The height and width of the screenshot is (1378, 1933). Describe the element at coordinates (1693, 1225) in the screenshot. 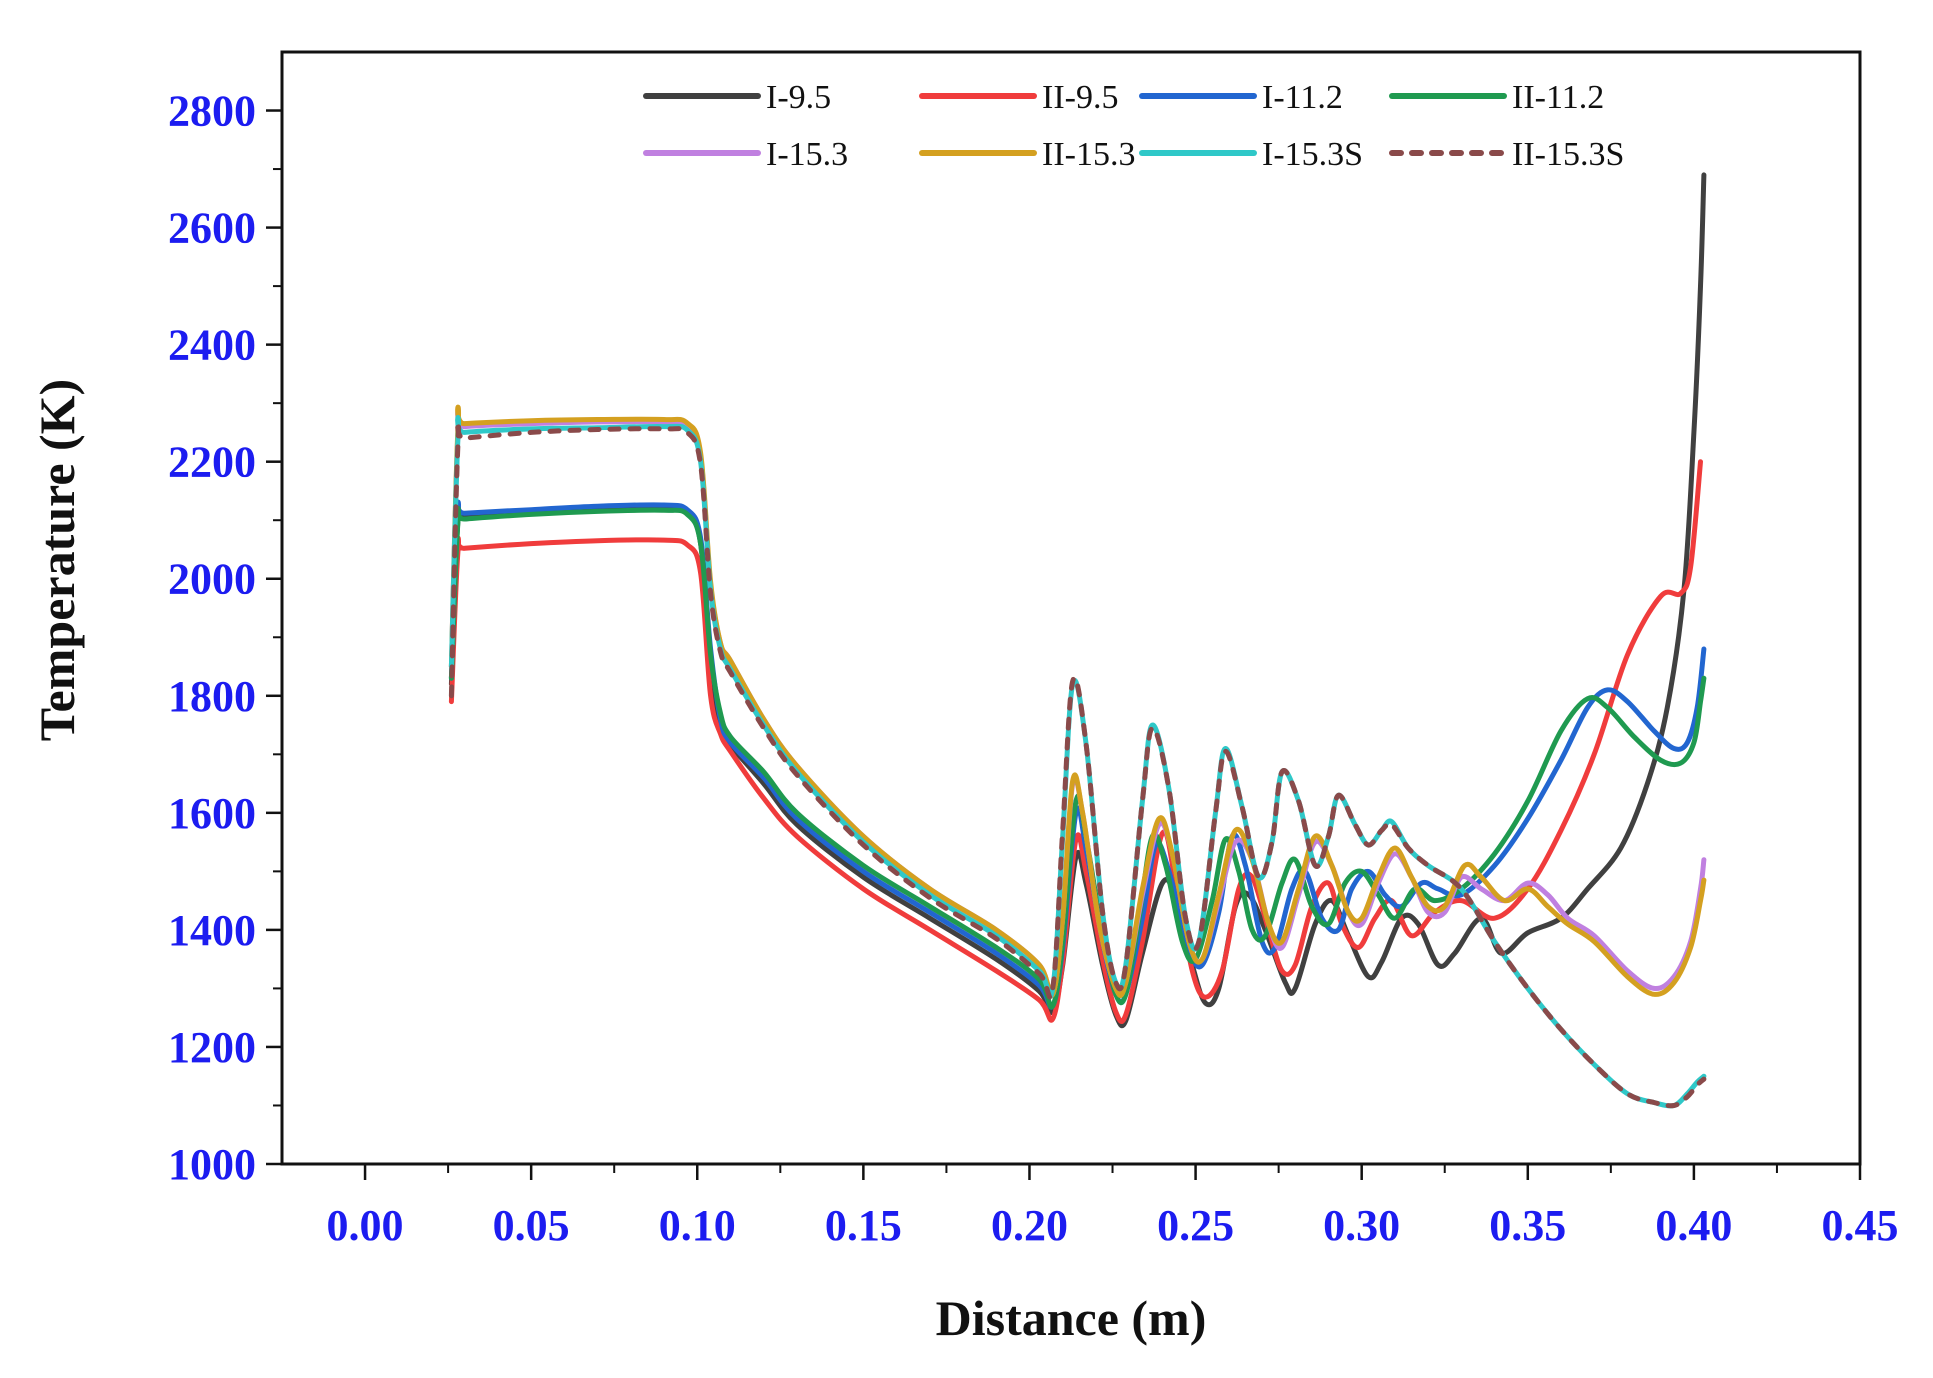

I see `x-tick-label: 0.40` at that location.